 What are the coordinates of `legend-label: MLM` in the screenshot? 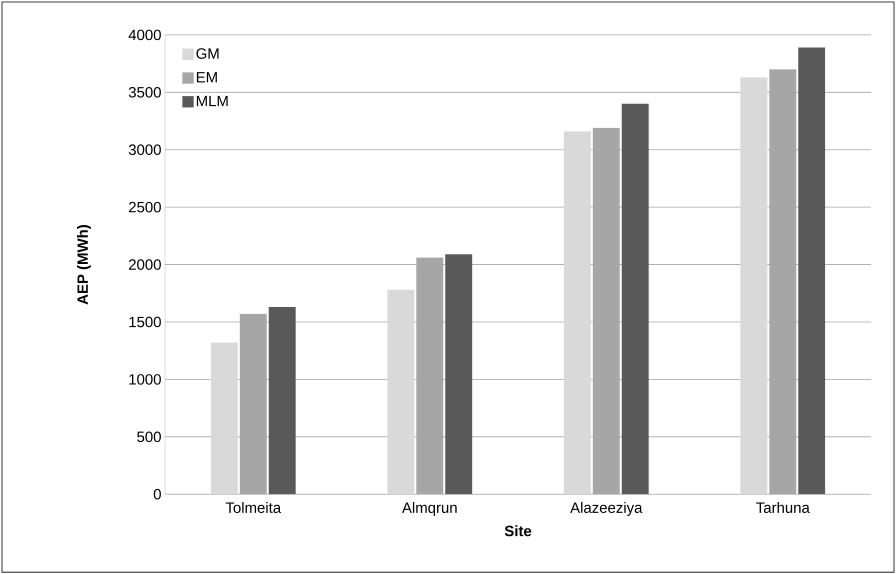 It's located at (212, 101).